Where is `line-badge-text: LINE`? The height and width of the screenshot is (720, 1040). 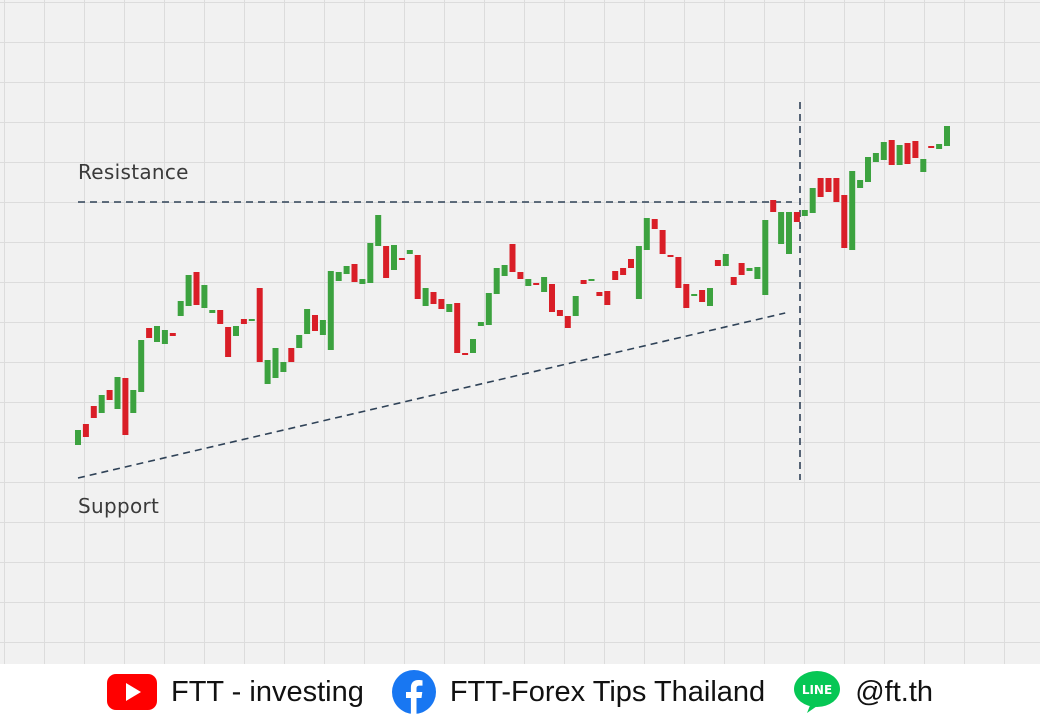 line-badge-text: LINE is located at coordinates (817, 690).